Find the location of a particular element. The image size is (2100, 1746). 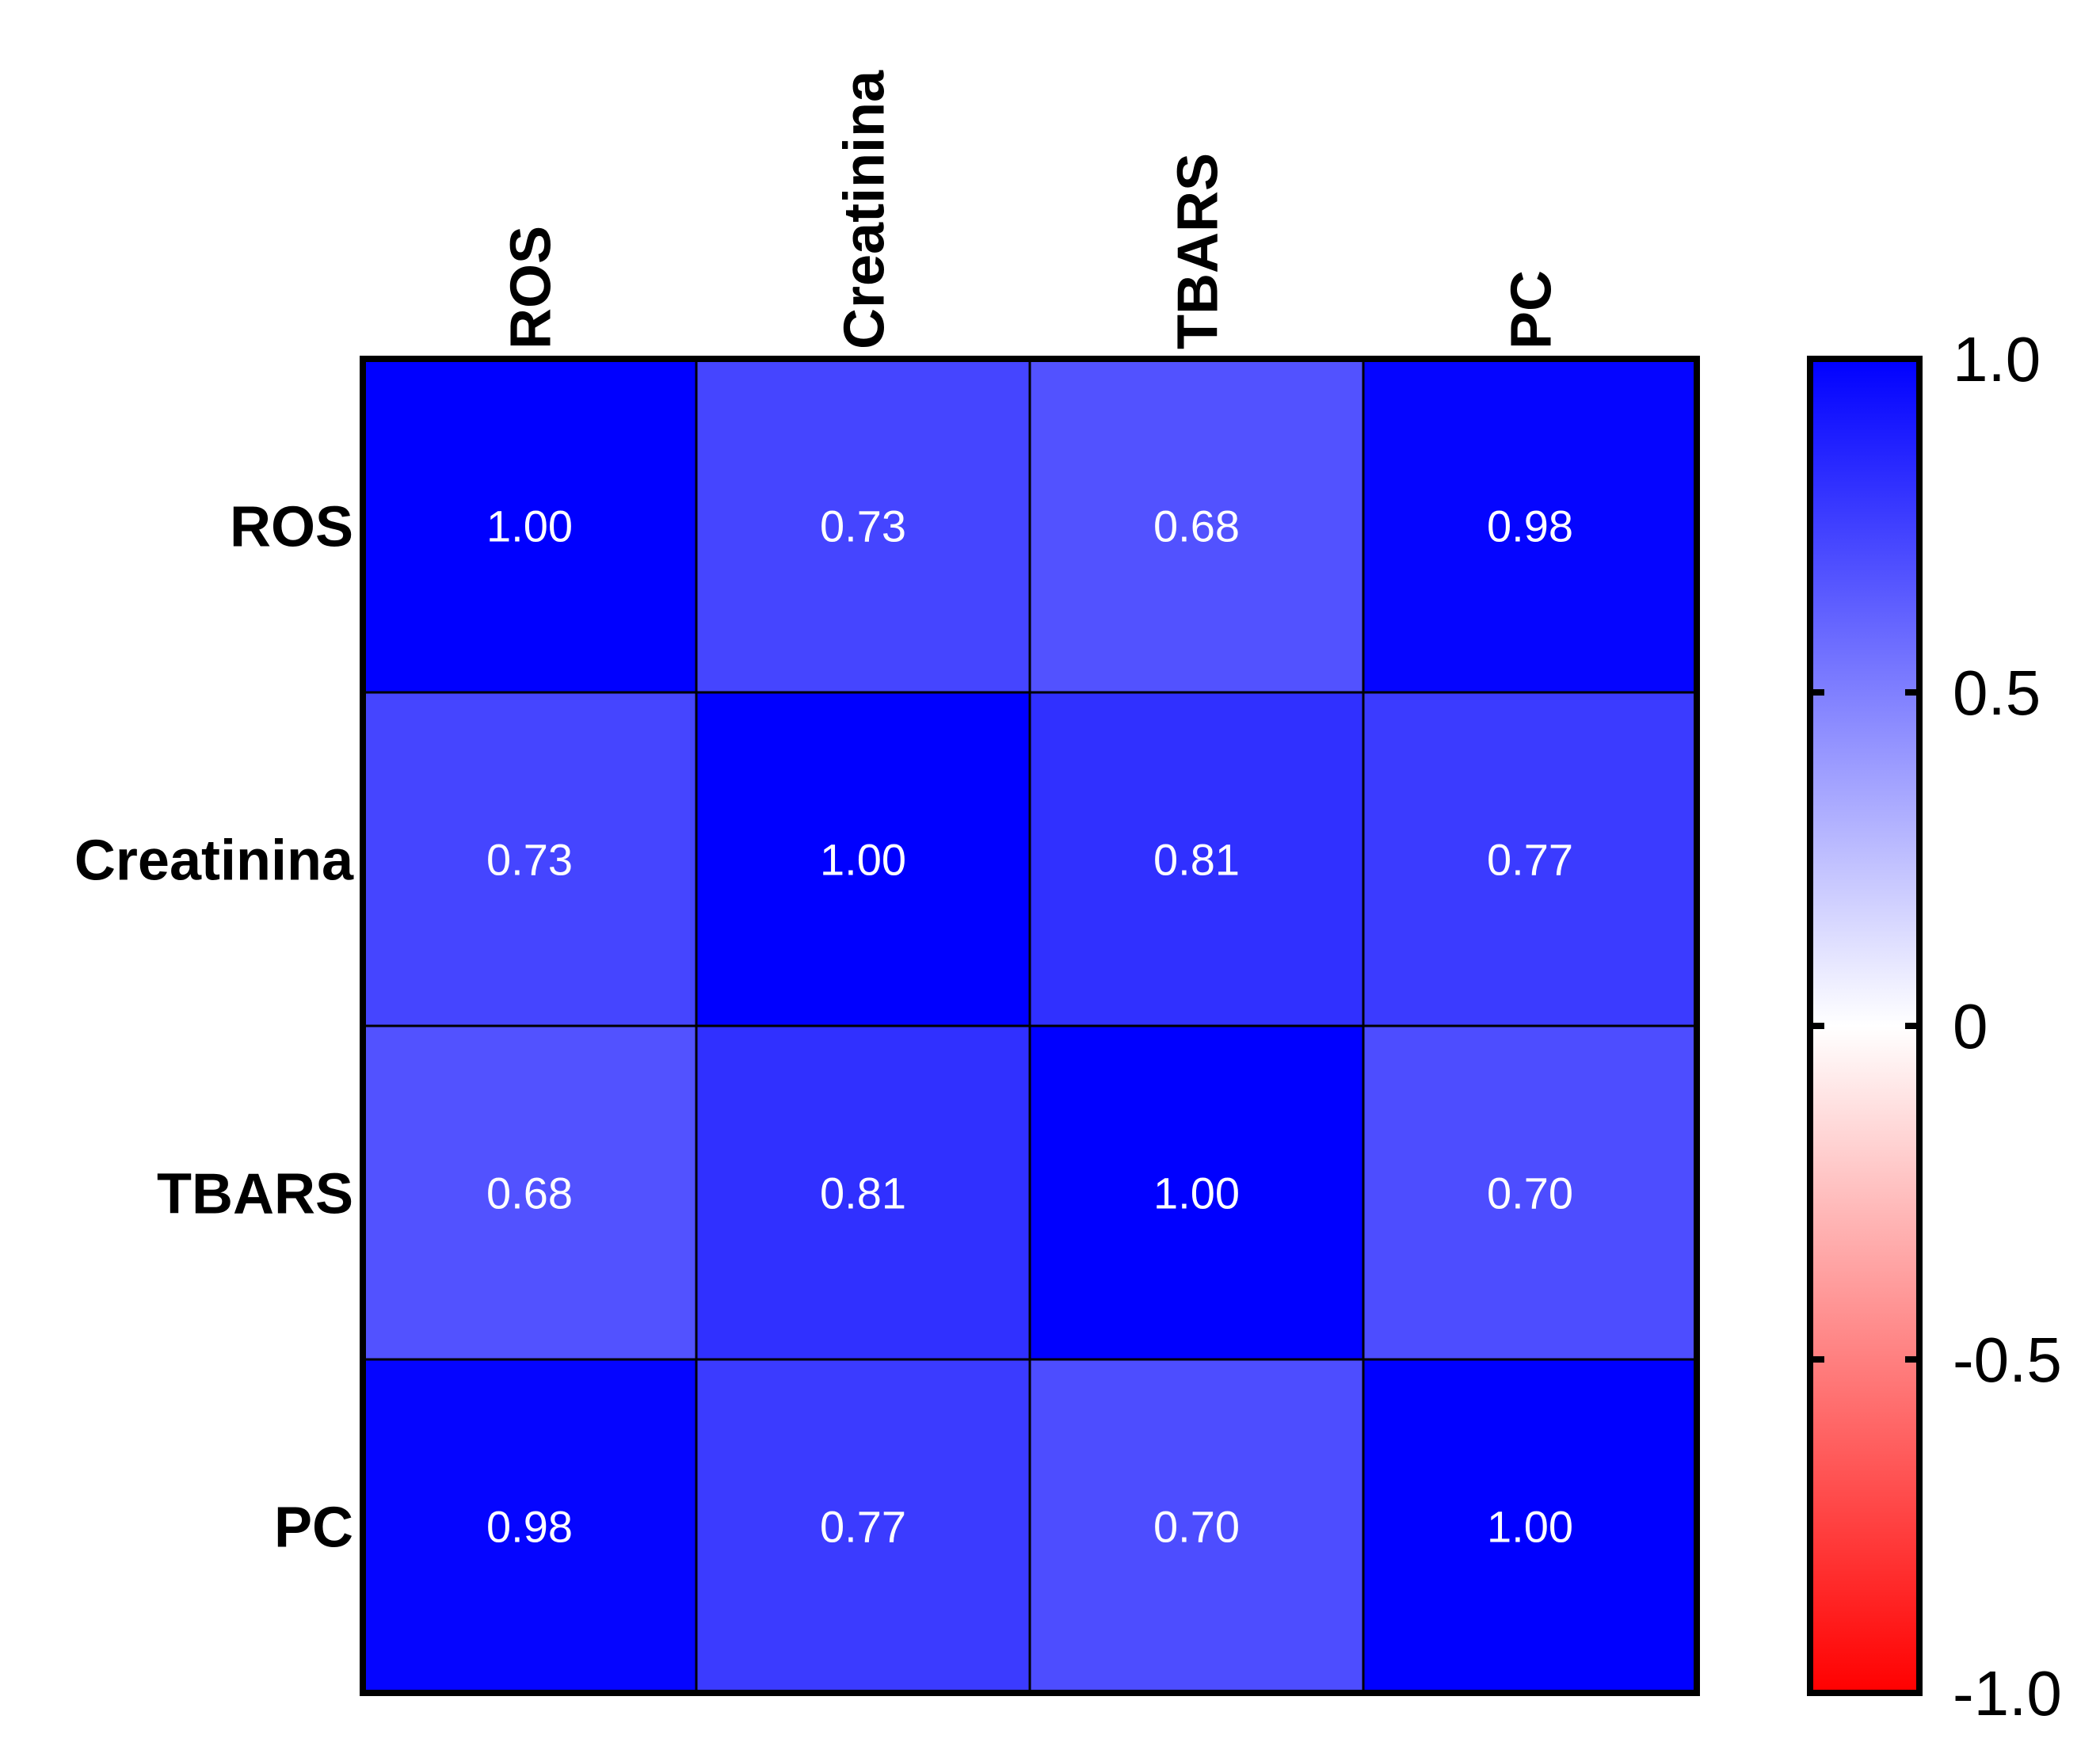

column-label-0: ROS is located at coordinates (531, 287).